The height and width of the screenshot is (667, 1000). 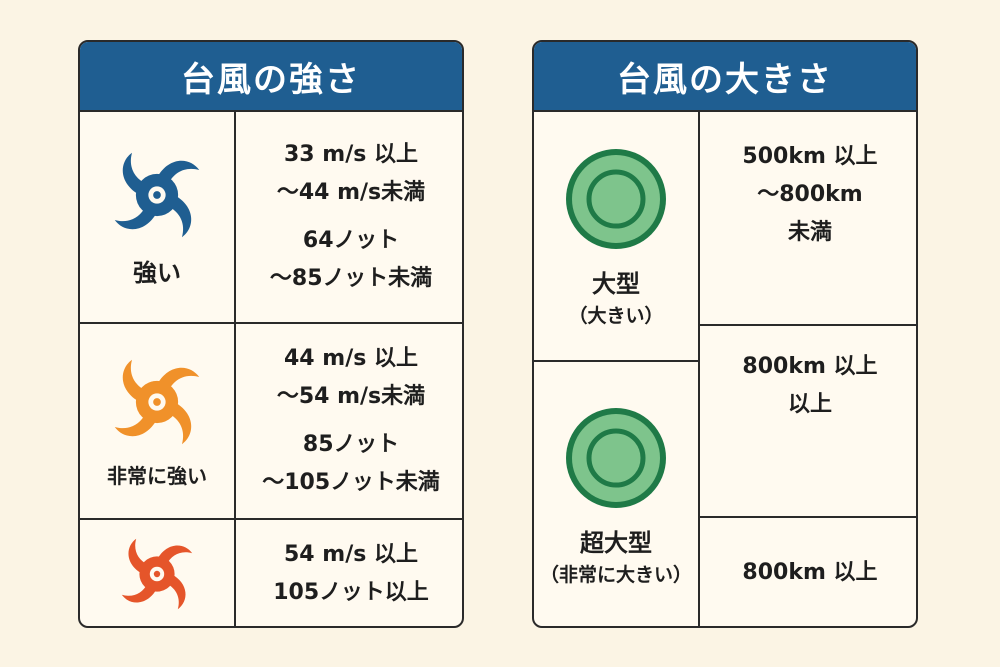 I want to click on strength-value-line: 85ノット, so click(x=351, y=444).